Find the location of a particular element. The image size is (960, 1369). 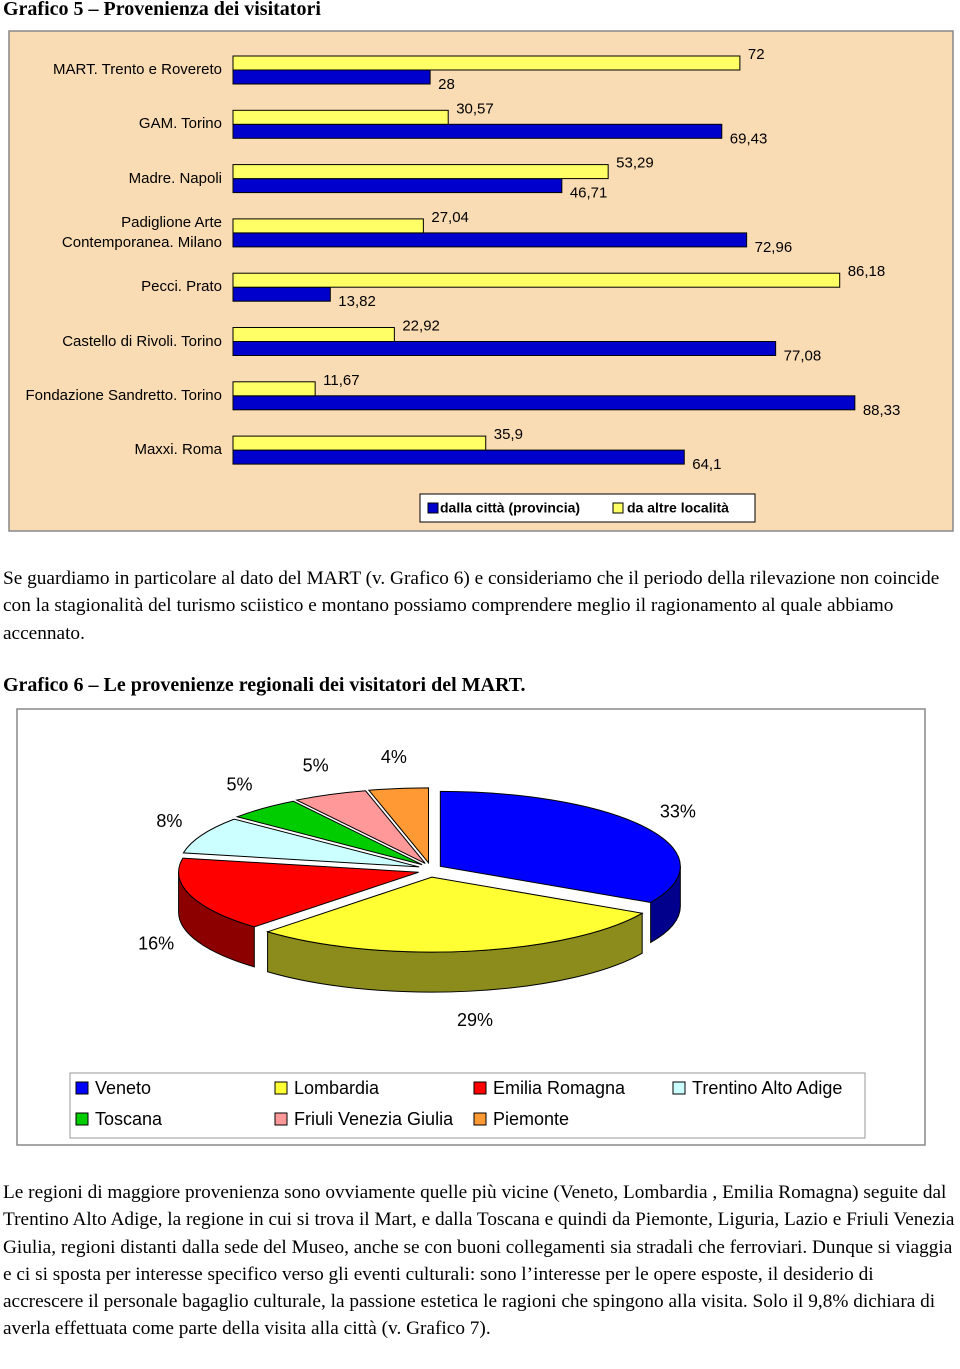

category-label: Padiglione Arte Contemporanea. Milano is located at coordinates (141, 232).